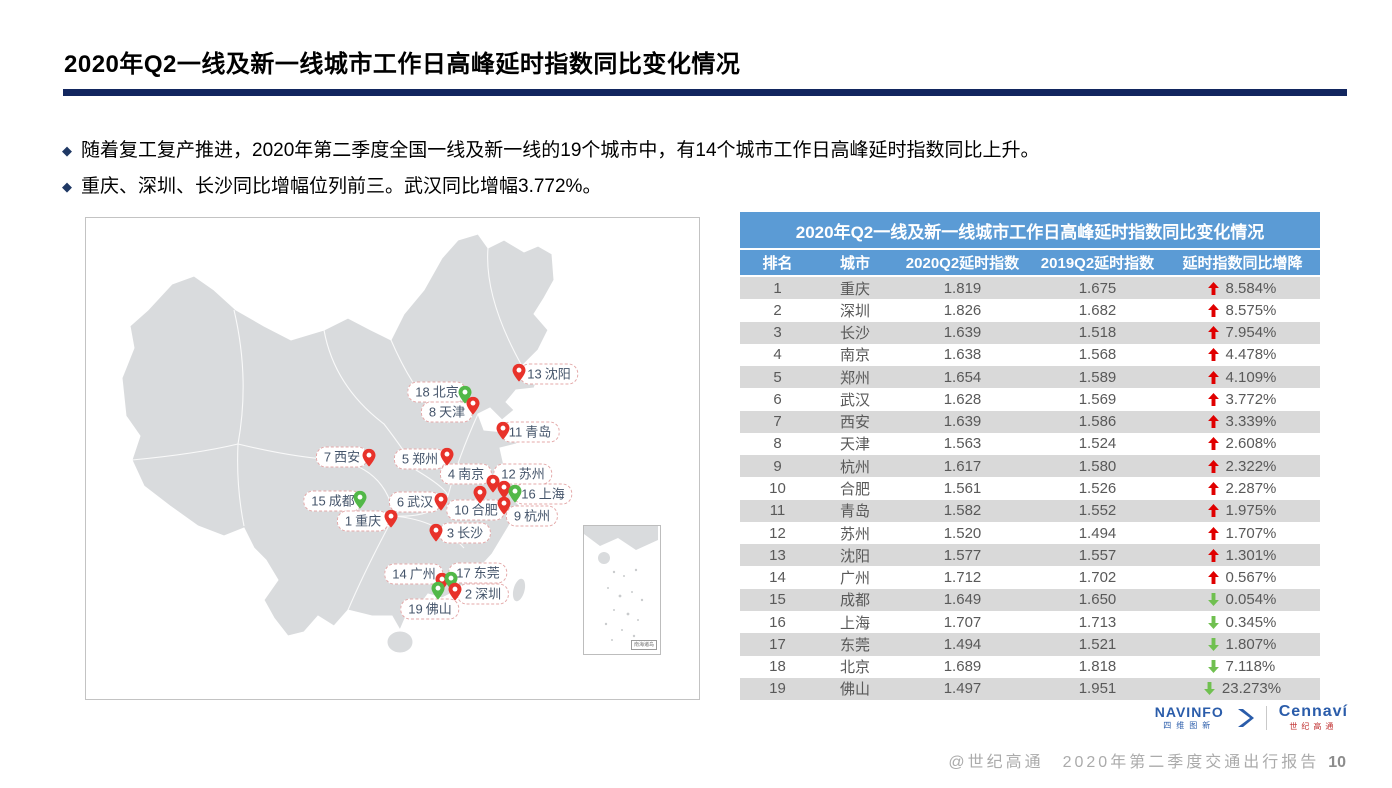 The width and height of the screenshot is (1392, 788). What do you see at coordinates (523, 474) in the screenshot?
I see `city-label: 12 苏州` at bounding box center [523, 474].